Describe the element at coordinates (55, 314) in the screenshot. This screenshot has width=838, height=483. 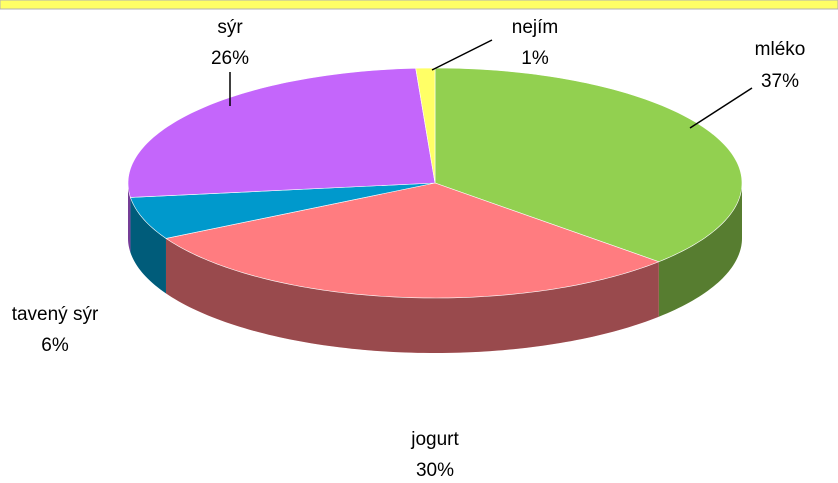
I see `slice-label: tavený sýr` at that location.